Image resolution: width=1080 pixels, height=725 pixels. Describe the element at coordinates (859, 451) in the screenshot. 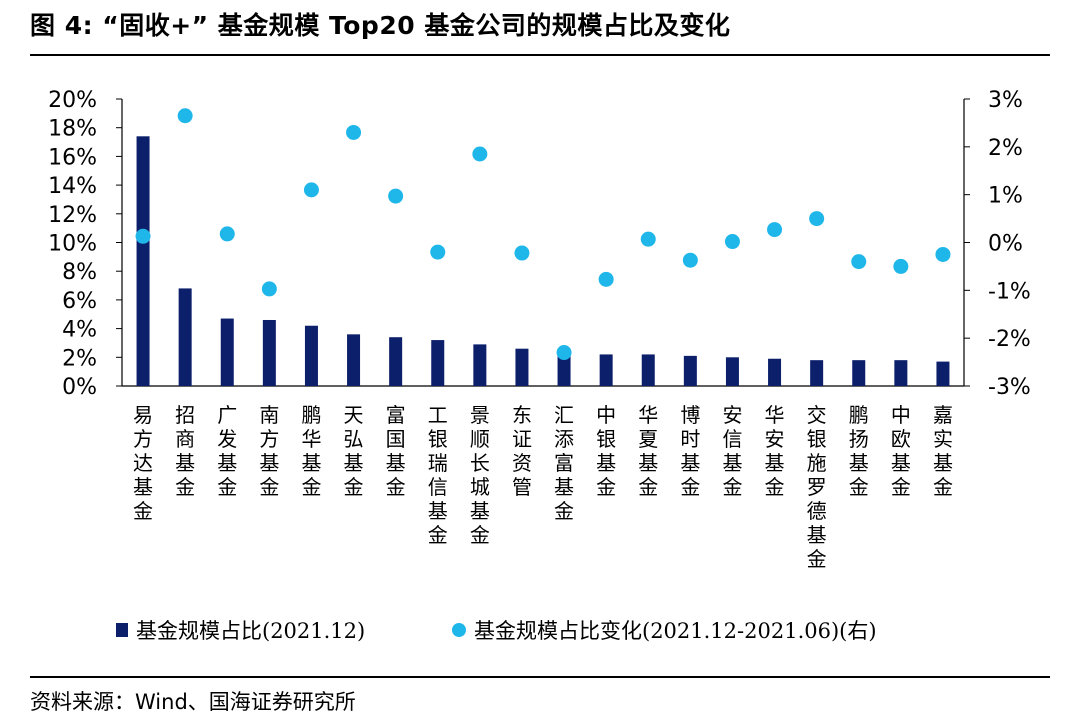

I see `category-label: 鹏扬基金` at that location.